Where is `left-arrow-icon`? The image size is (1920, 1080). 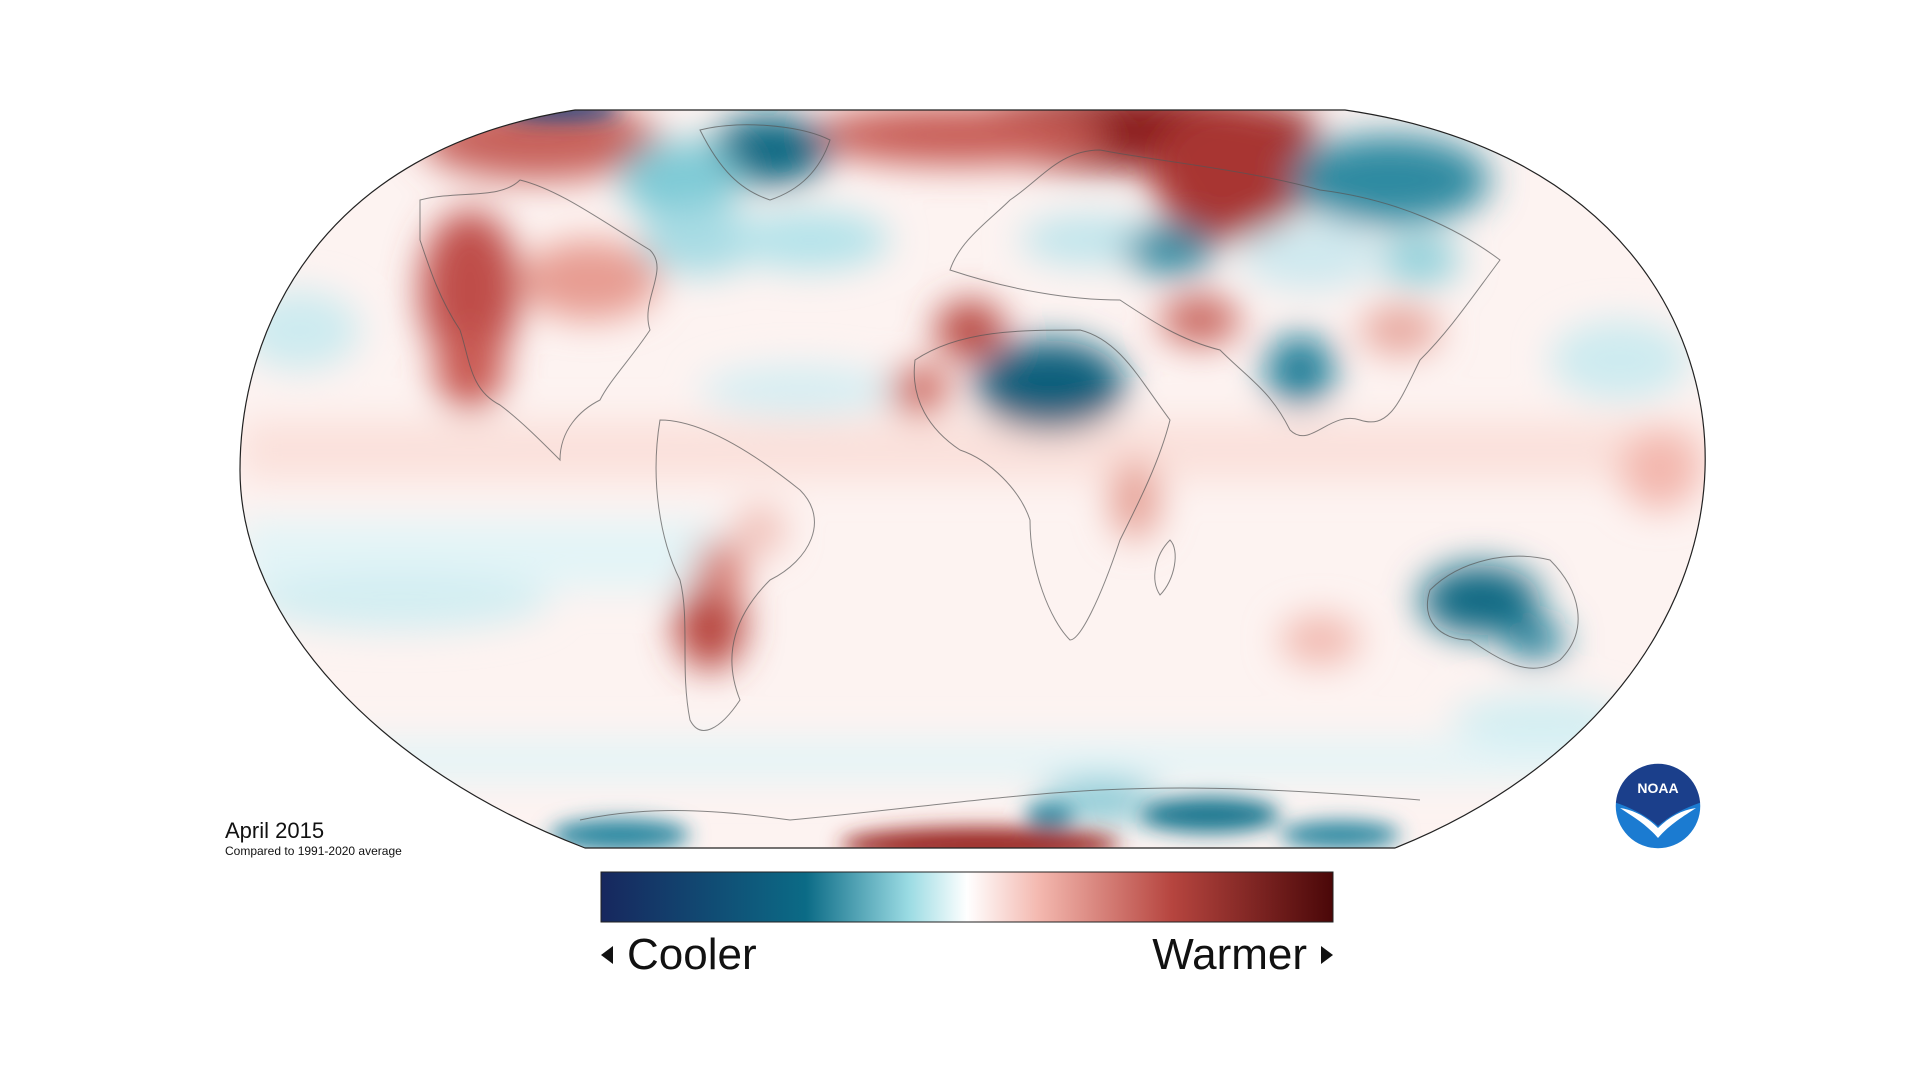
left-arrow-icon is located at coordinates (607, 955).